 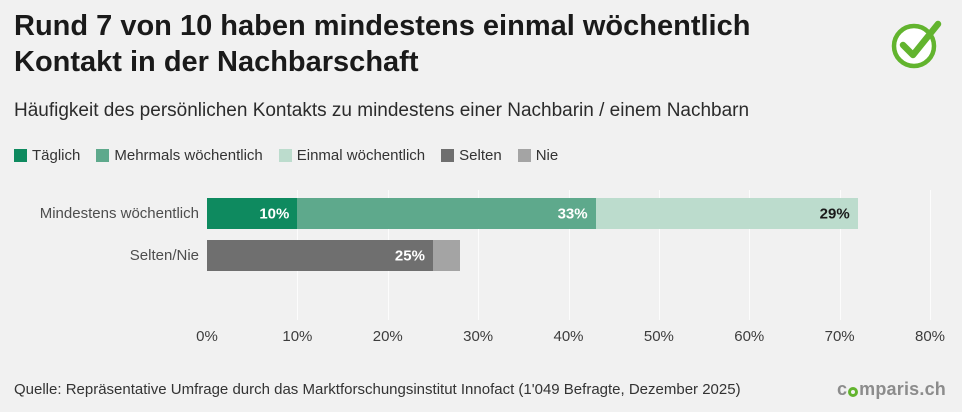 What do you see at coordinates (119, 213) in the screenshot?
I see `category-label: Mindestens wöchentlich` at bounding box center [119, 213].